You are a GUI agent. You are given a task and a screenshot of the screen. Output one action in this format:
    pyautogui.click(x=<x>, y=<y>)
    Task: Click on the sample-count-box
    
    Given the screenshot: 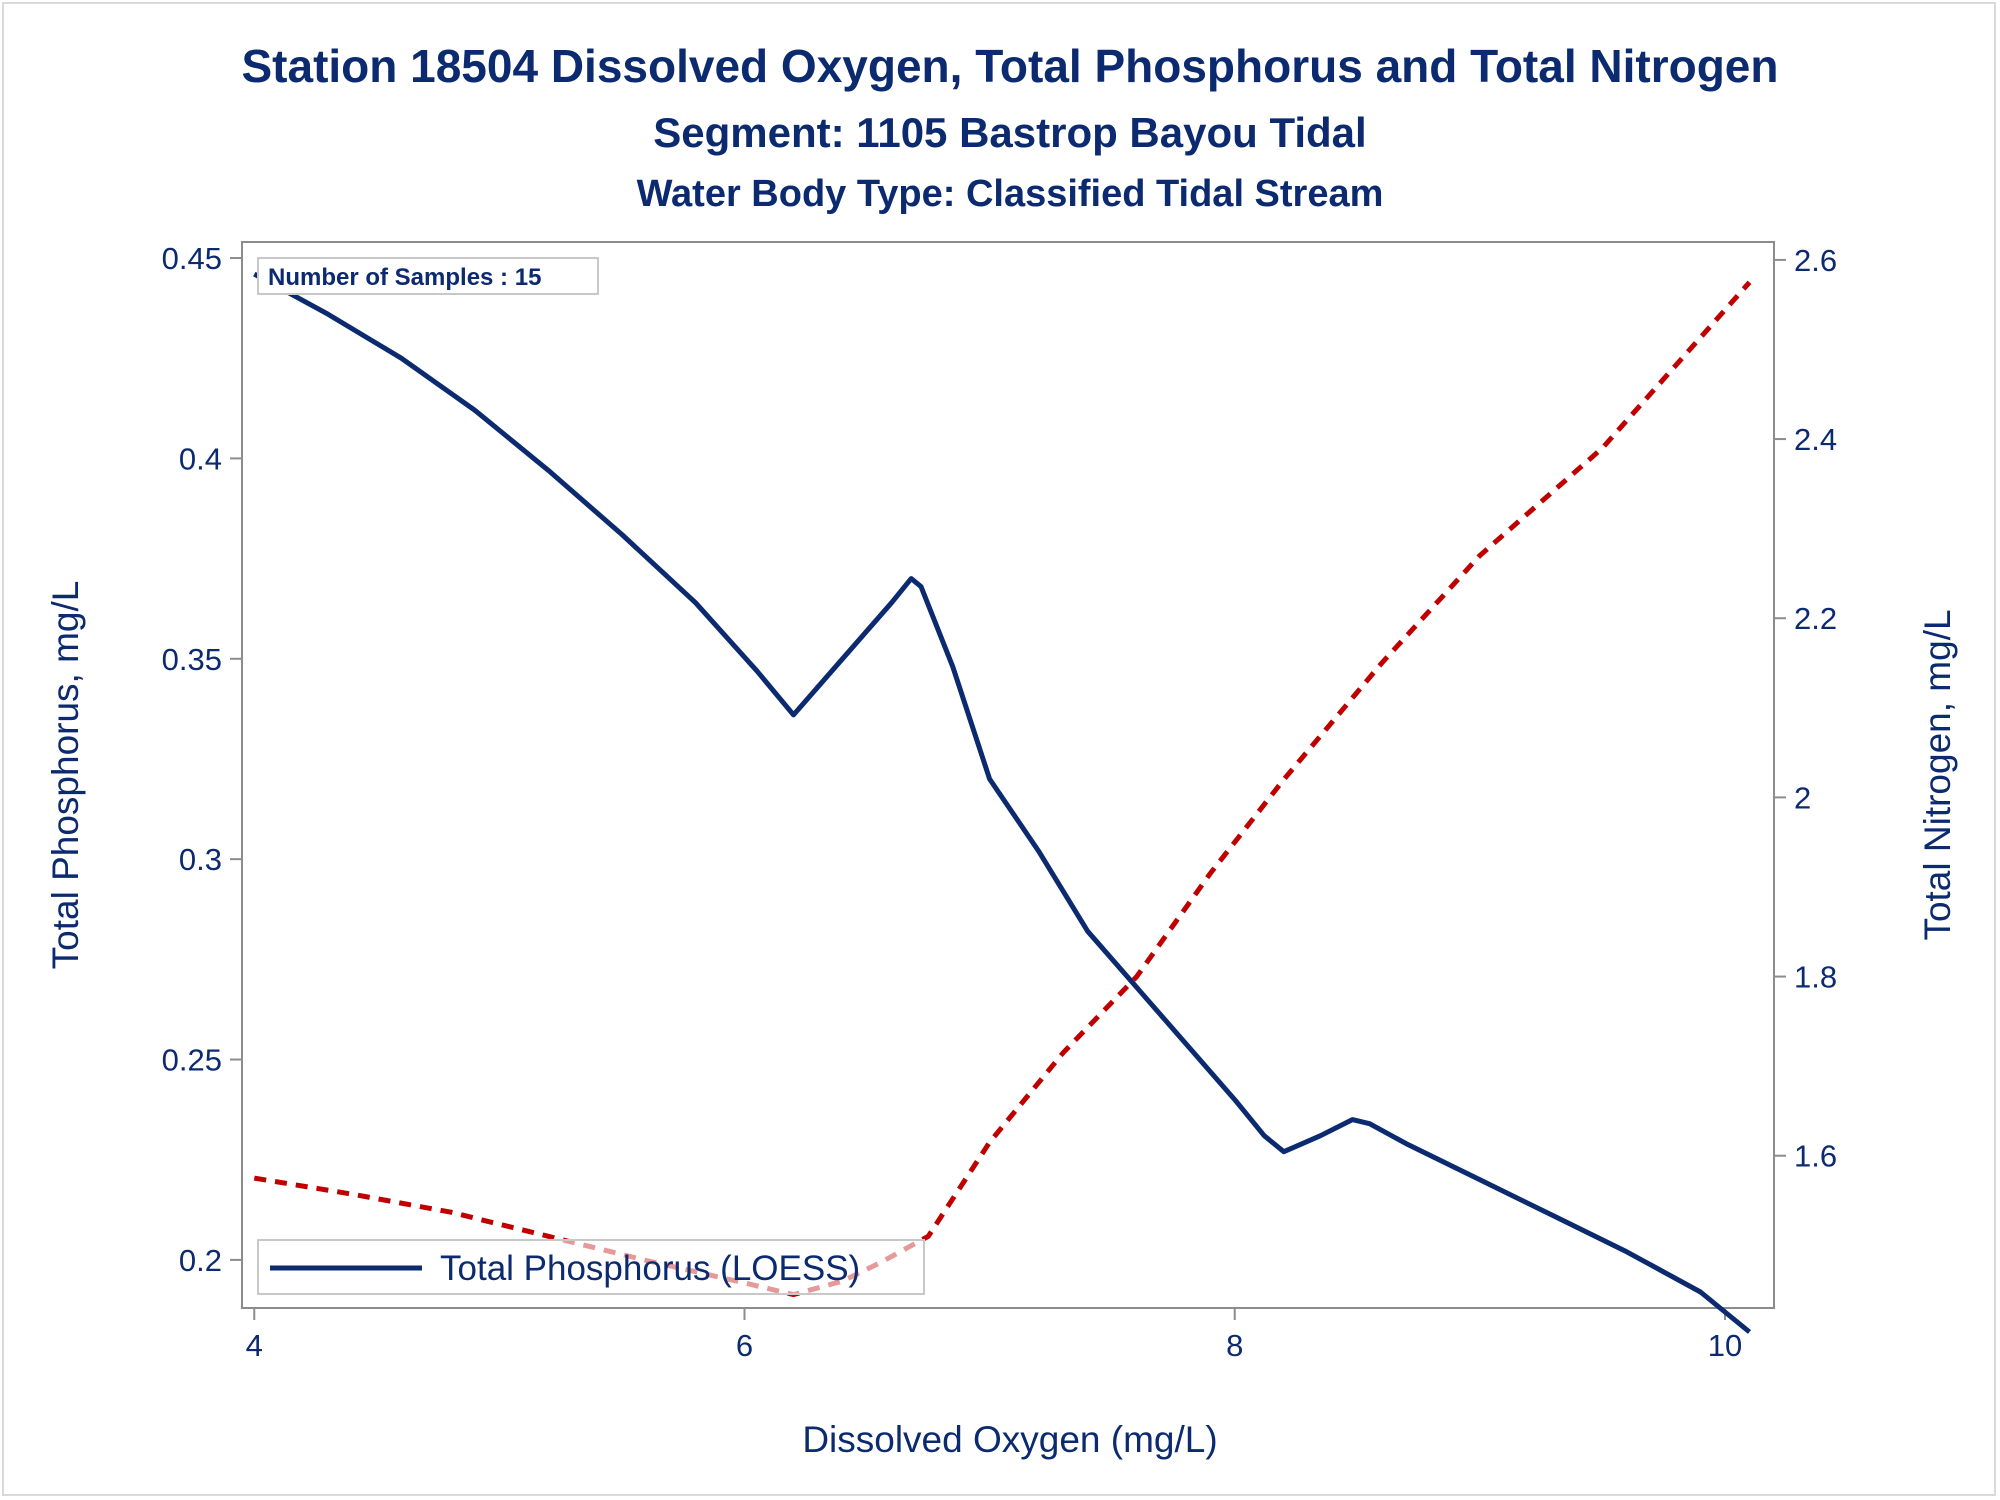 What is the action you would take?
    pyautogui.click(x=428, y=276)
    